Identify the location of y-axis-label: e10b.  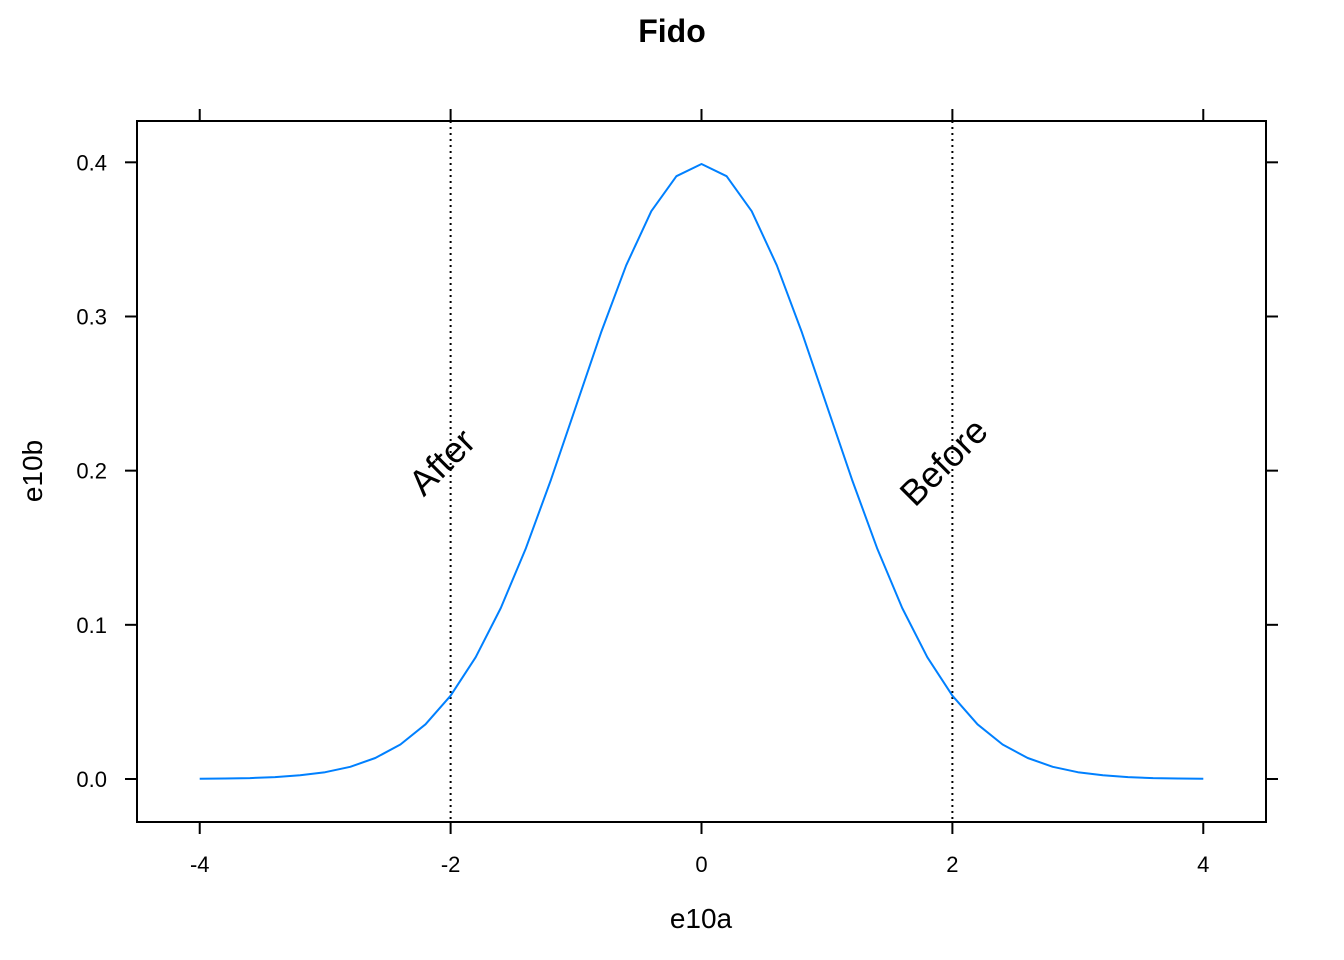
(32, 471).